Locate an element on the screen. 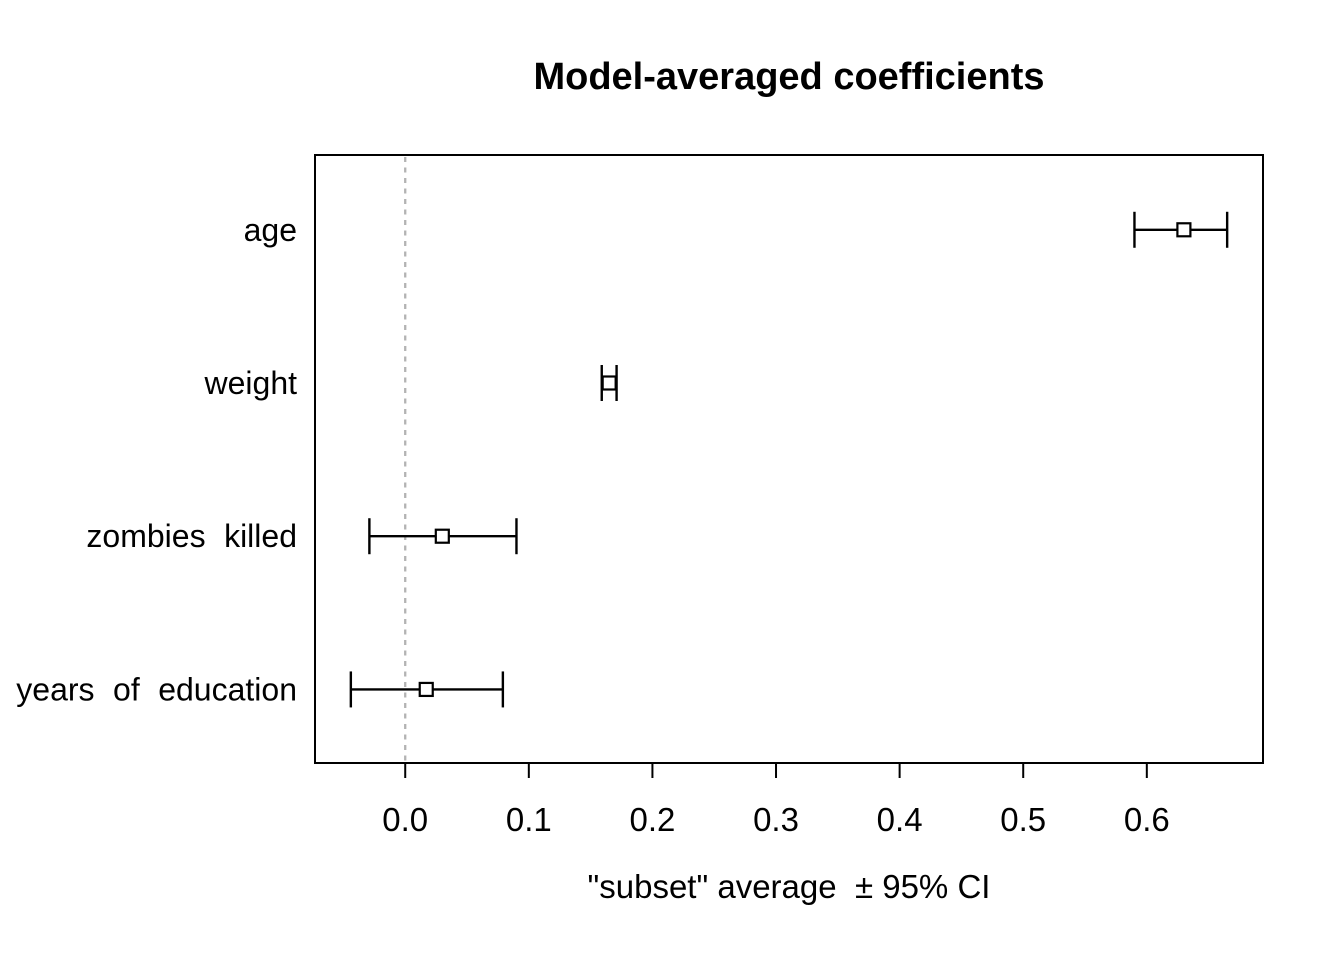 The width and height of the screenshot is (1344, 960). x-tick-label: 0.0 is located at coordinates (405, 819).